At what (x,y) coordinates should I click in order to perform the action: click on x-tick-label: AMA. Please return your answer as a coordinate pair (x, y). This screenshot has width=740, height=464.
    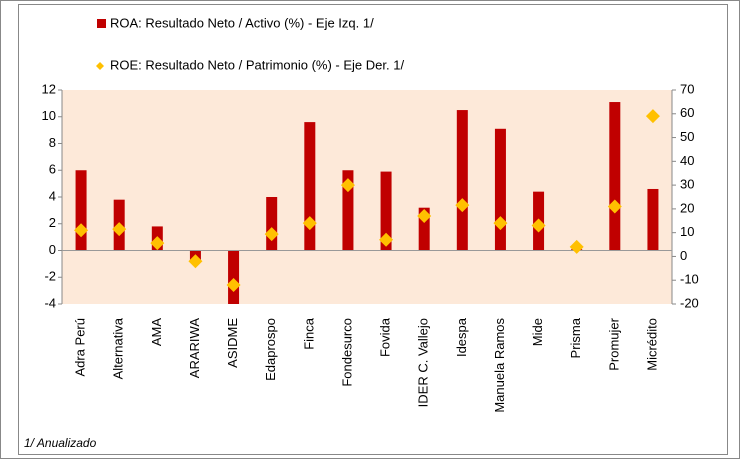
    Looking at the image, I should click on (156, 332).